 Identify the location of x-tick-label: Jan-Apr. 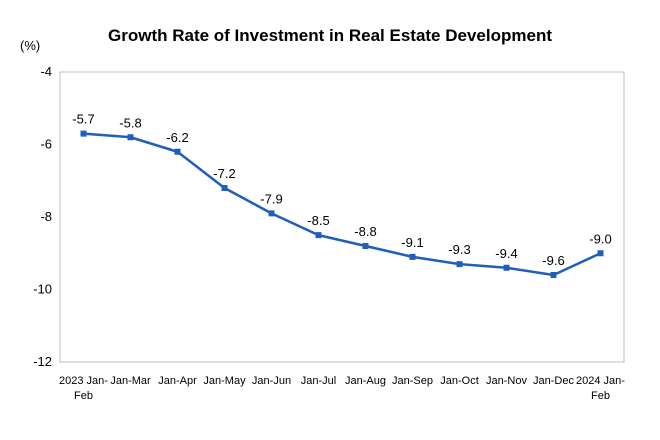
(177, 381).